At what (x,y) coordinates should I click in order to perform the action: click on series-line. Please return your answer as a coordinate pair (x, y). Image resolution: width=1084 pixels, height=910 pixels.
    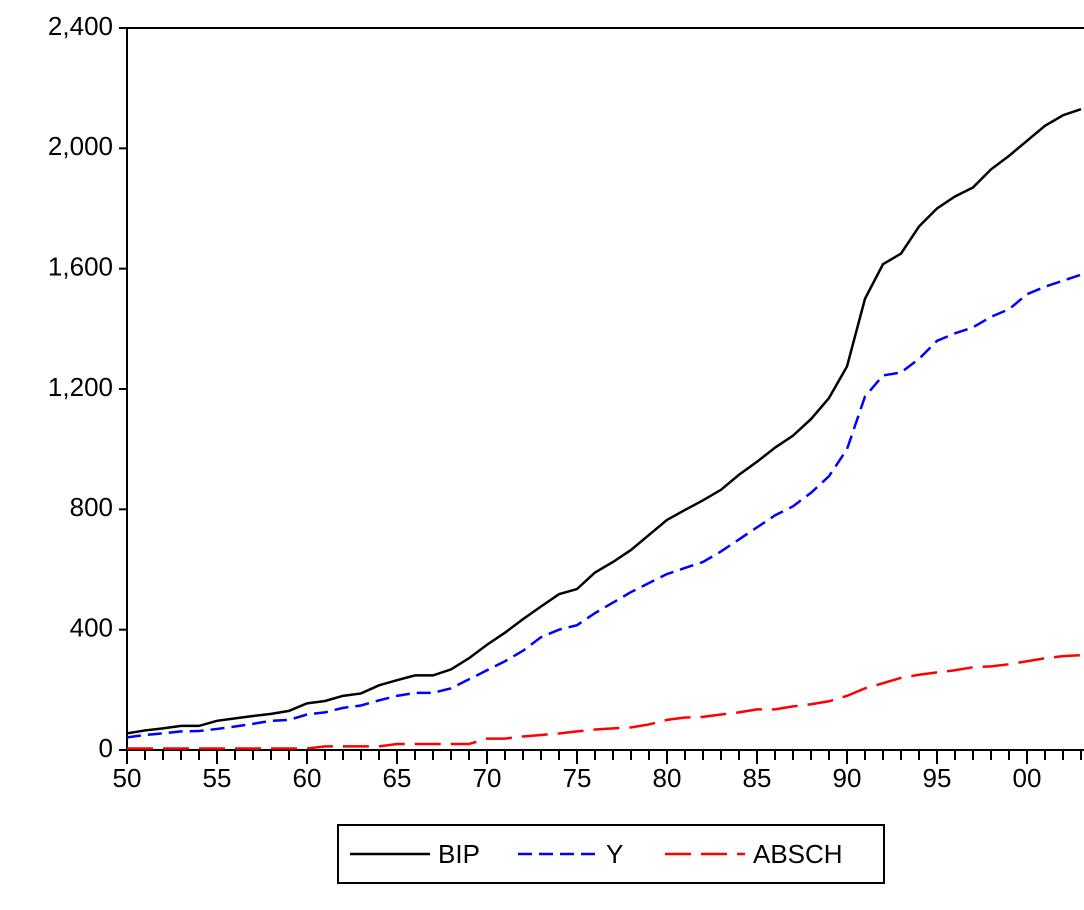
    Looking at the image, I should click on (604, 701).